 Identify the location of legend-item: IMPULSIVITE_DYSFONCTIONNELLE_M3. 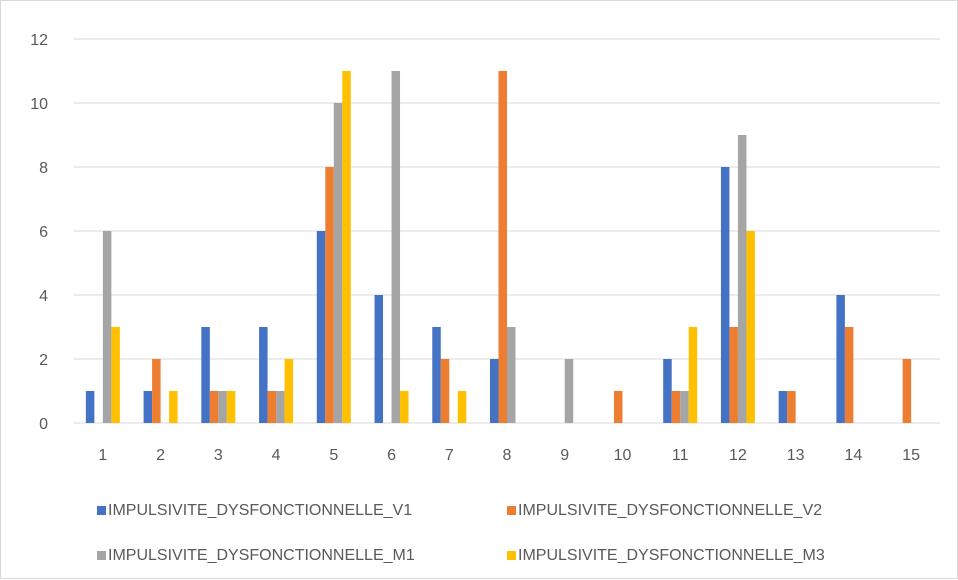
(666, 555).